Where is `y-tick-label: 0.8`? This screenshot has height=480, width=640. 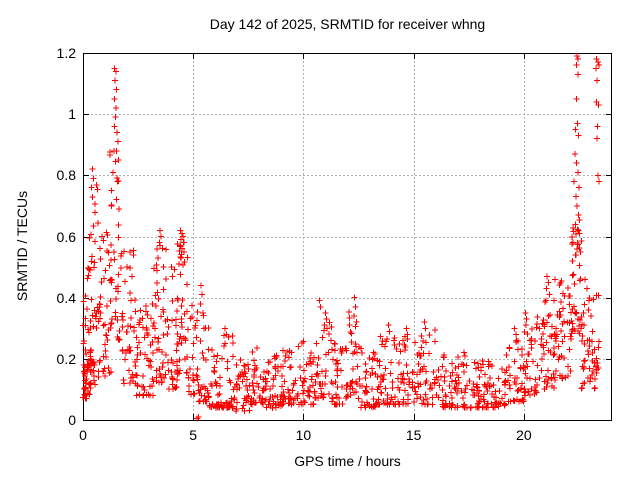
y-tick-label: 0.8 is located at coordinates (66, 175).